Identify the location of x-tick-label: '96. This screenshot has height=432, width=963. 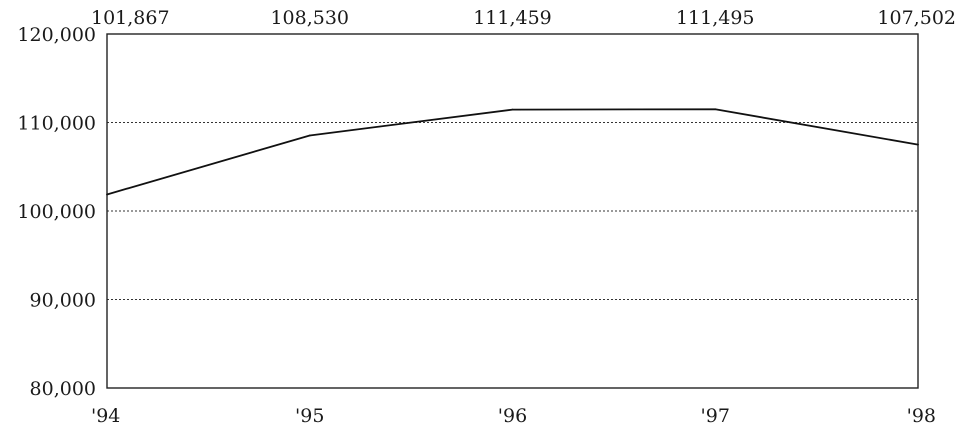
(512, 416).